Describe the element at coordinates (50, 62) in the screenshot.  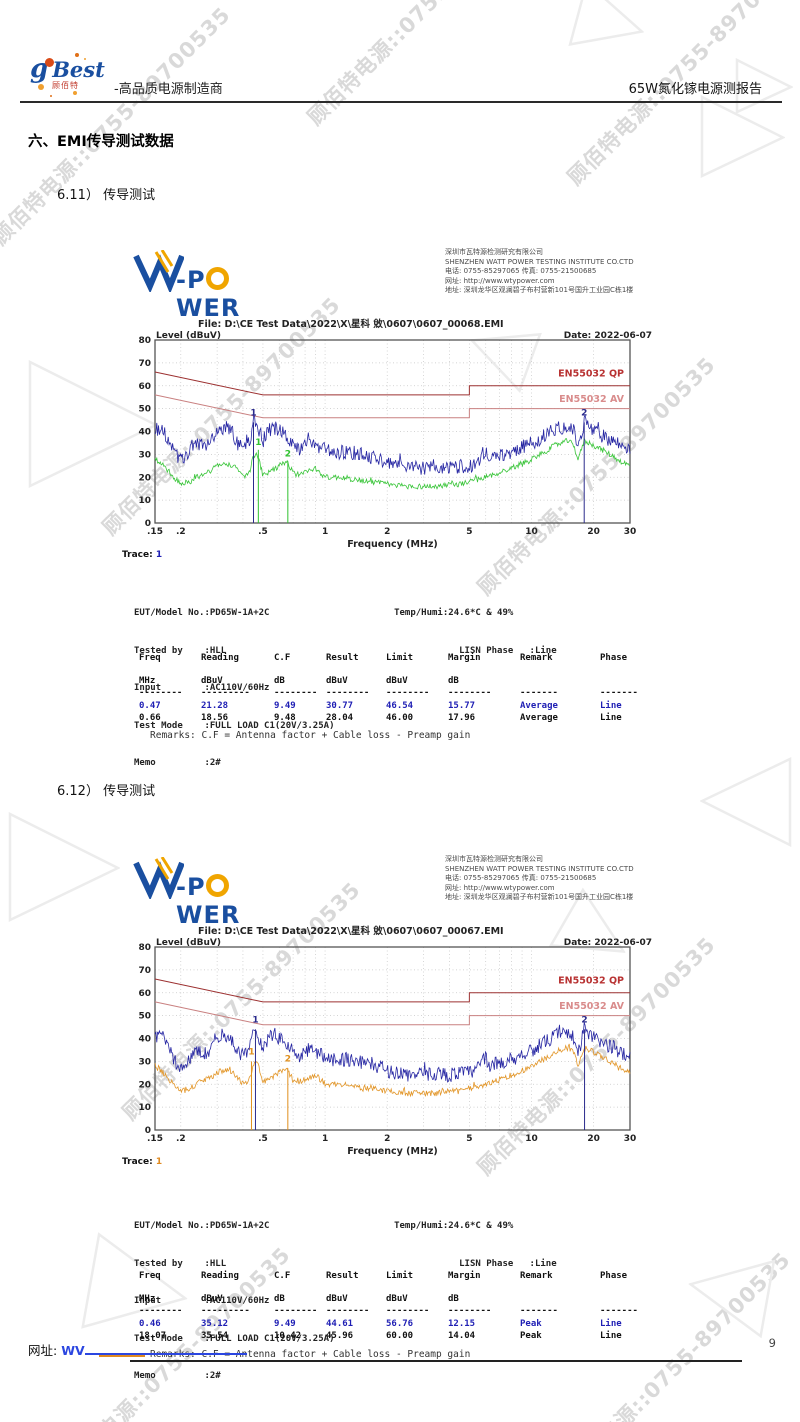
I see `gobest-logo-dot-icon` at that location.